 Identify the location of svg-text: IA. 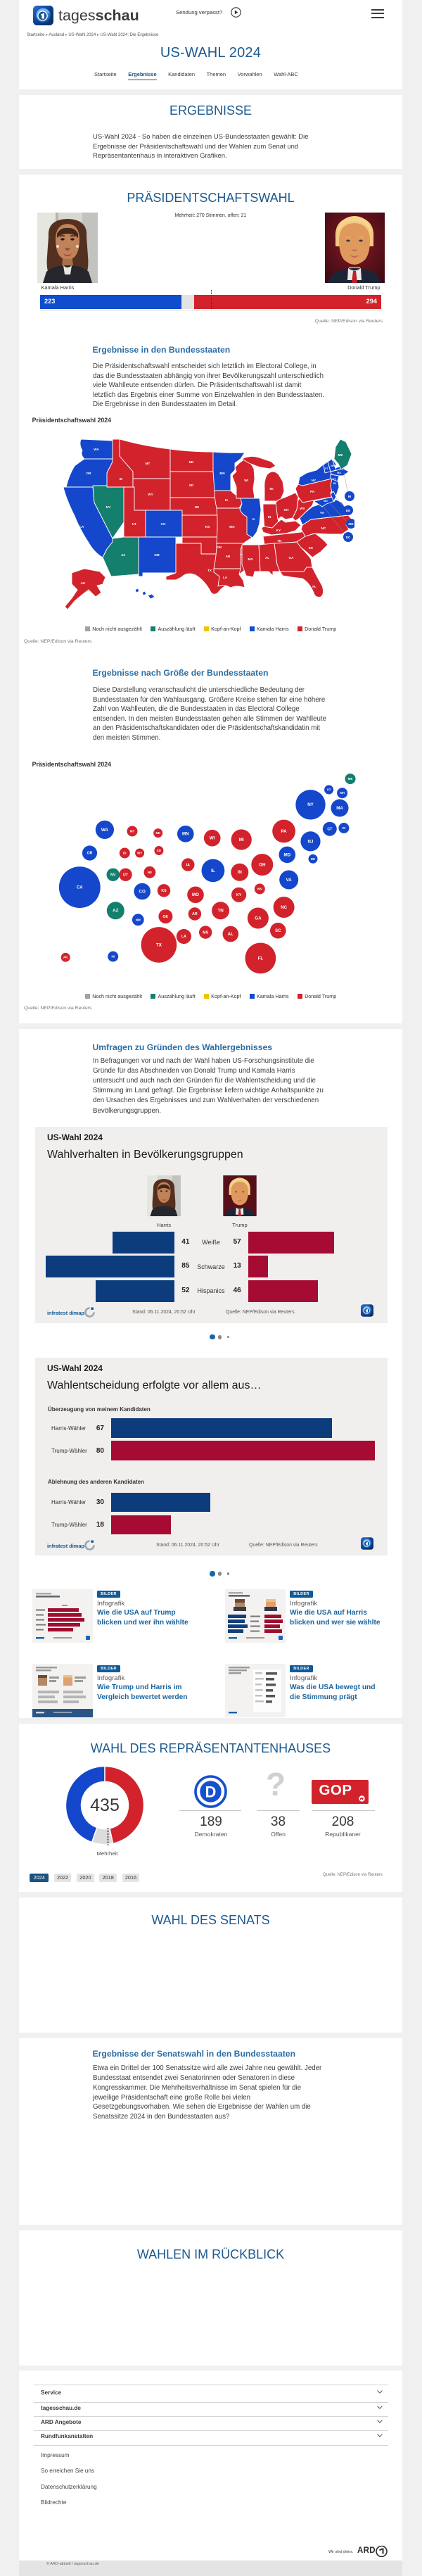
(188, 865).